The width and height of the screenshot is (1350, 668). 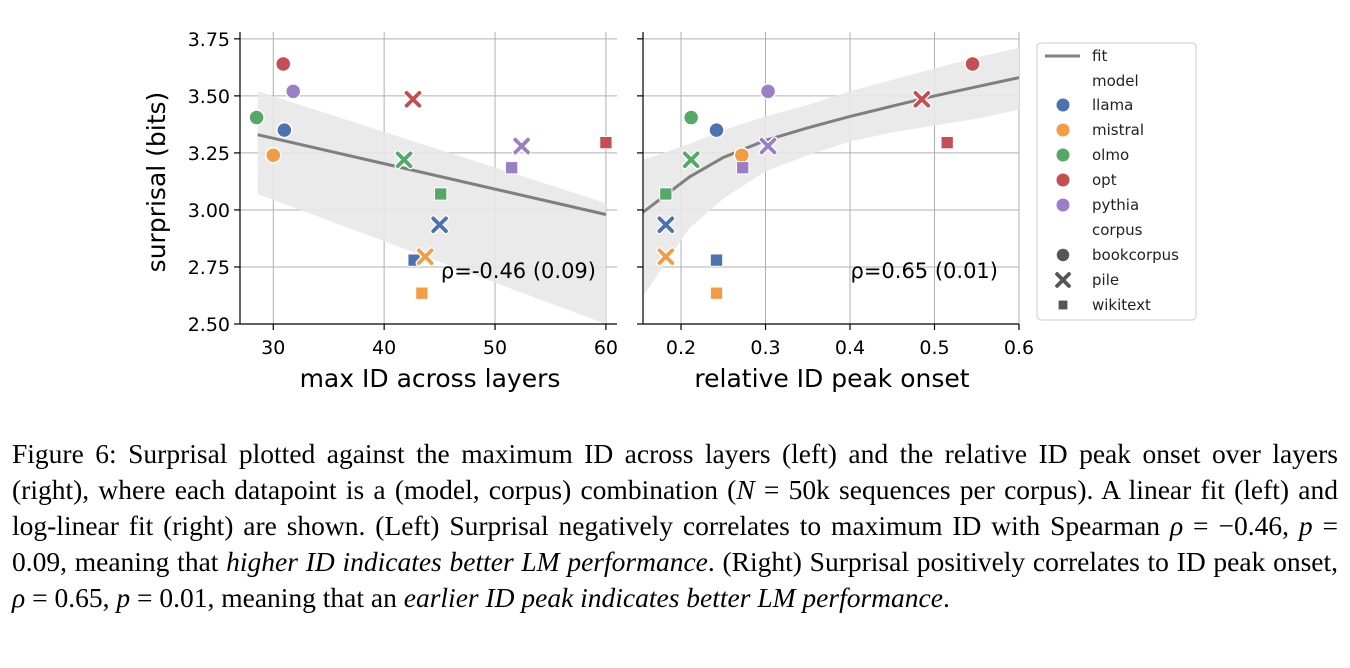 What do you see at coordinates (765, 348) in the screenshot?
I see `x-tick-label: 0.3` at bounding box center [765, 348].